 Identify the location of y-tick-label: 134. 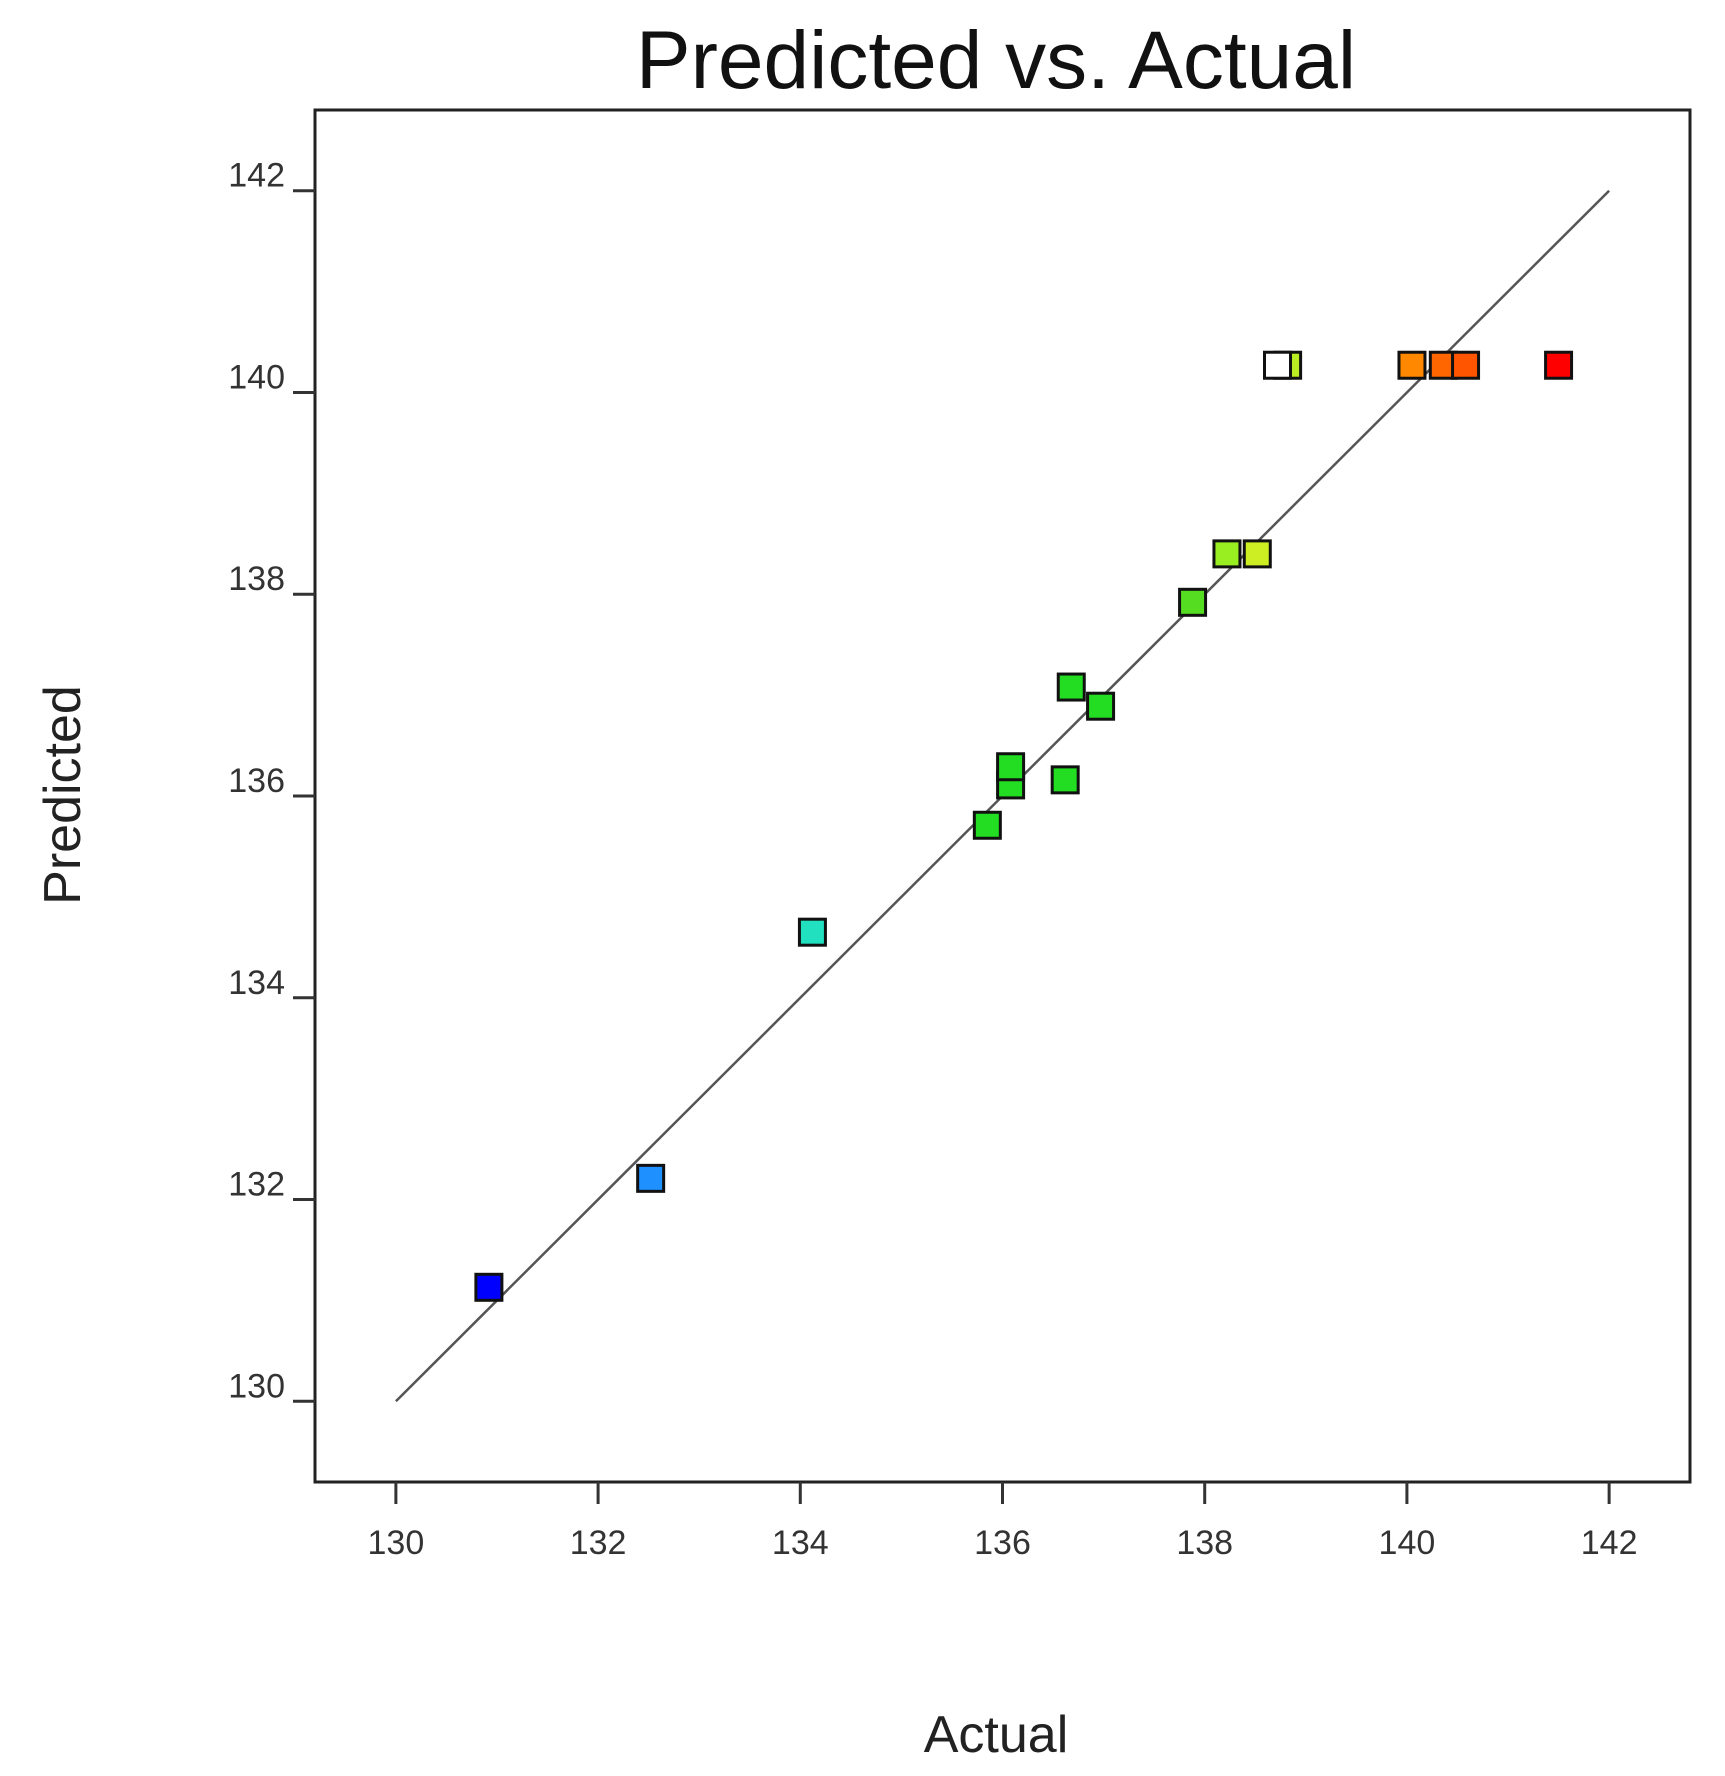
(256, 983).